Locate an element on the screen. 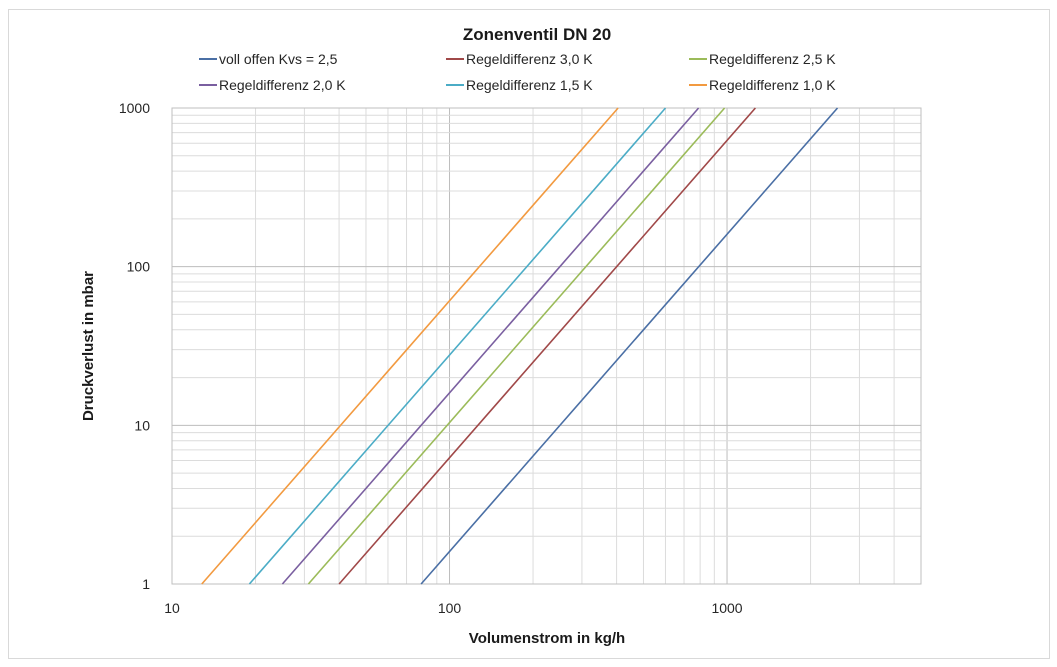  legend-label: Regeldifferenz 1,0 K is located at coordinates (772, 85).